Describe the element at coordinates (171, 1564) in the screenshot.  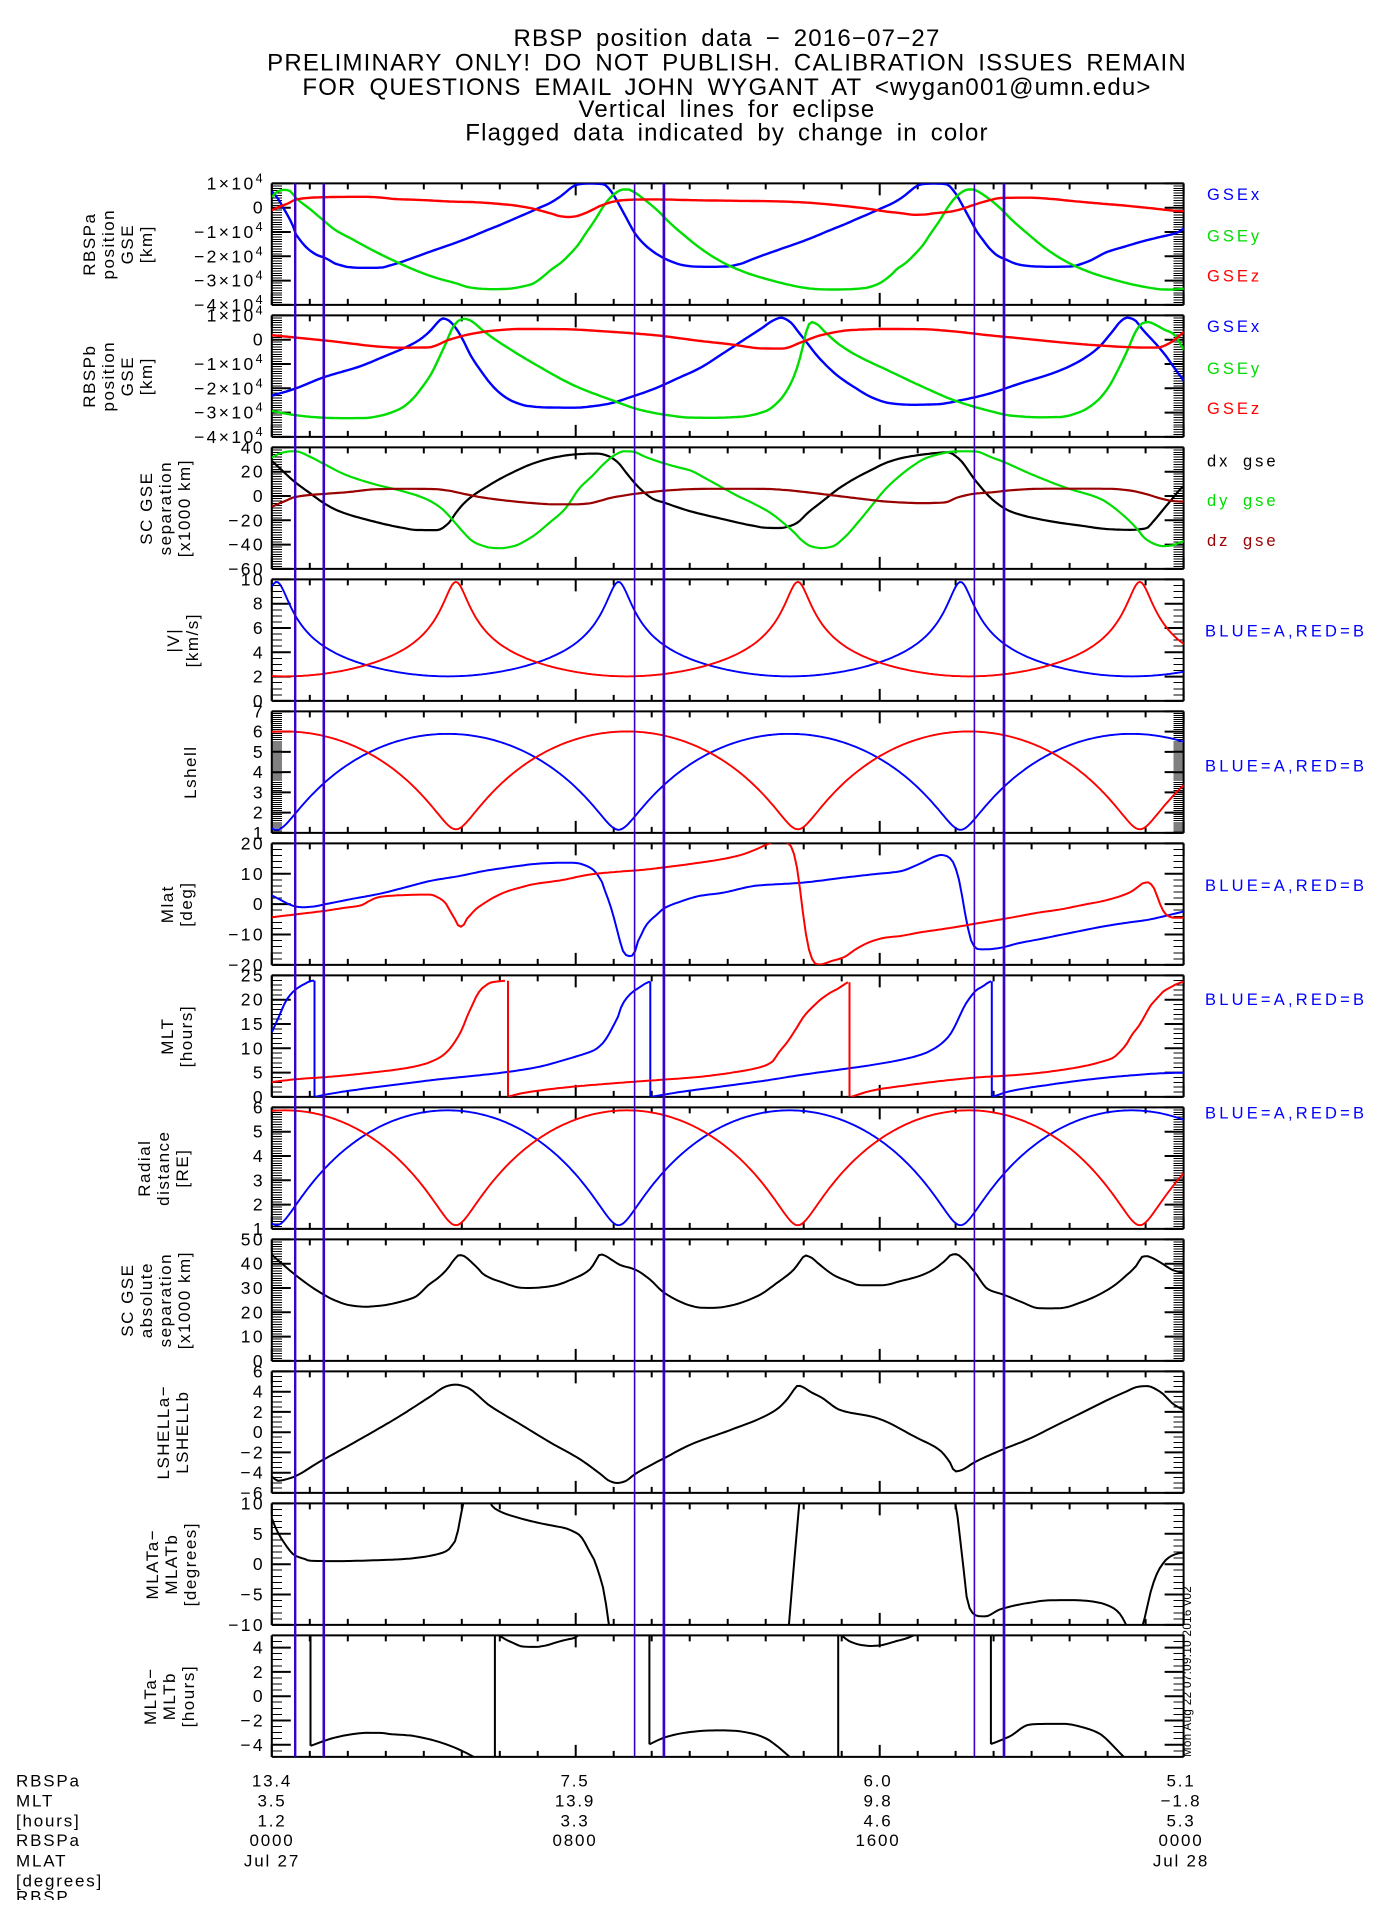
I see `svg-text: MLATb` at that location.